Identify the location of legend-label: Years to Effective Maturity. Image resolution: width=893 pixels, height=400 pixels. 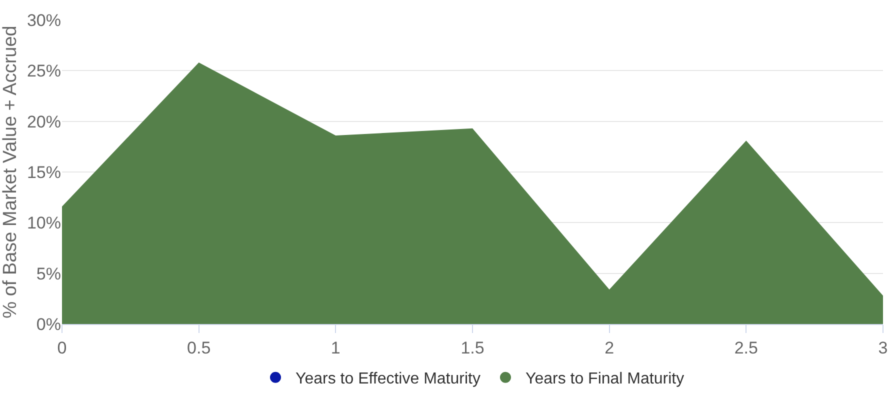
(388, 379).